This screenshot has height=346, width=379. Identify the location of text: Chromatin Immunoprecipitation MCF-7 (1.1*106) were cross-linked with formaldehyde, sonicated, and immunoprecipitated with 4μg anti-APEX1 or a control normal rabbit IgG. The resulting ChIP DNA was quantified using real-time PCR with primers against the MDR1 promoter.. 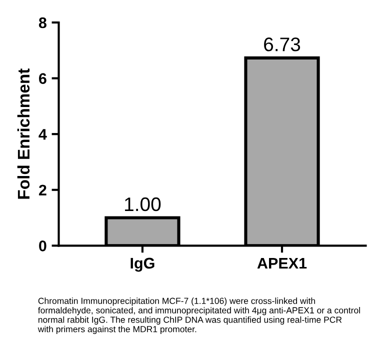
(199, 316).